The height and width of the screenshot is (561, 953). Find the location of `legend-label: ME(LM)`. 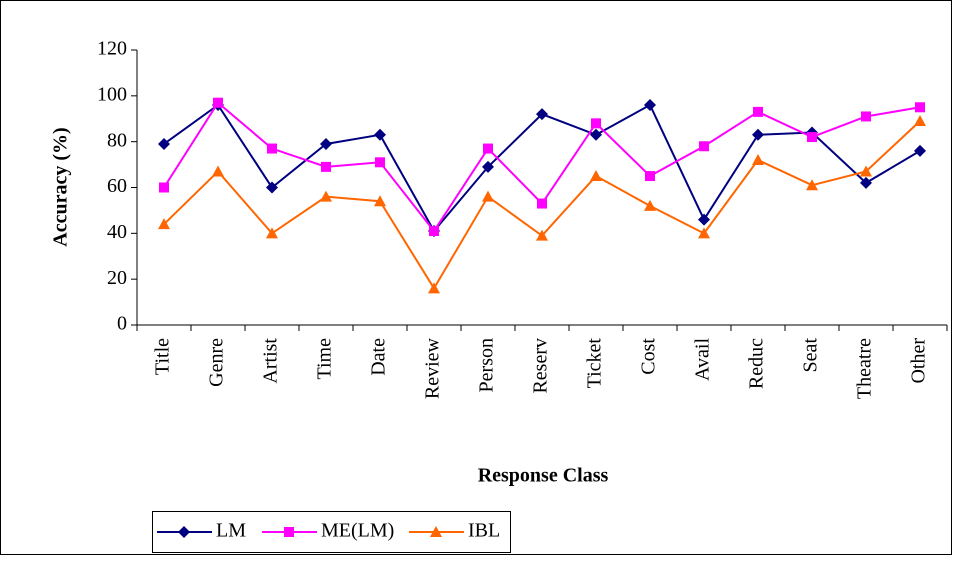

legend-label: ME(LM) is located at coordinates (357, 531).